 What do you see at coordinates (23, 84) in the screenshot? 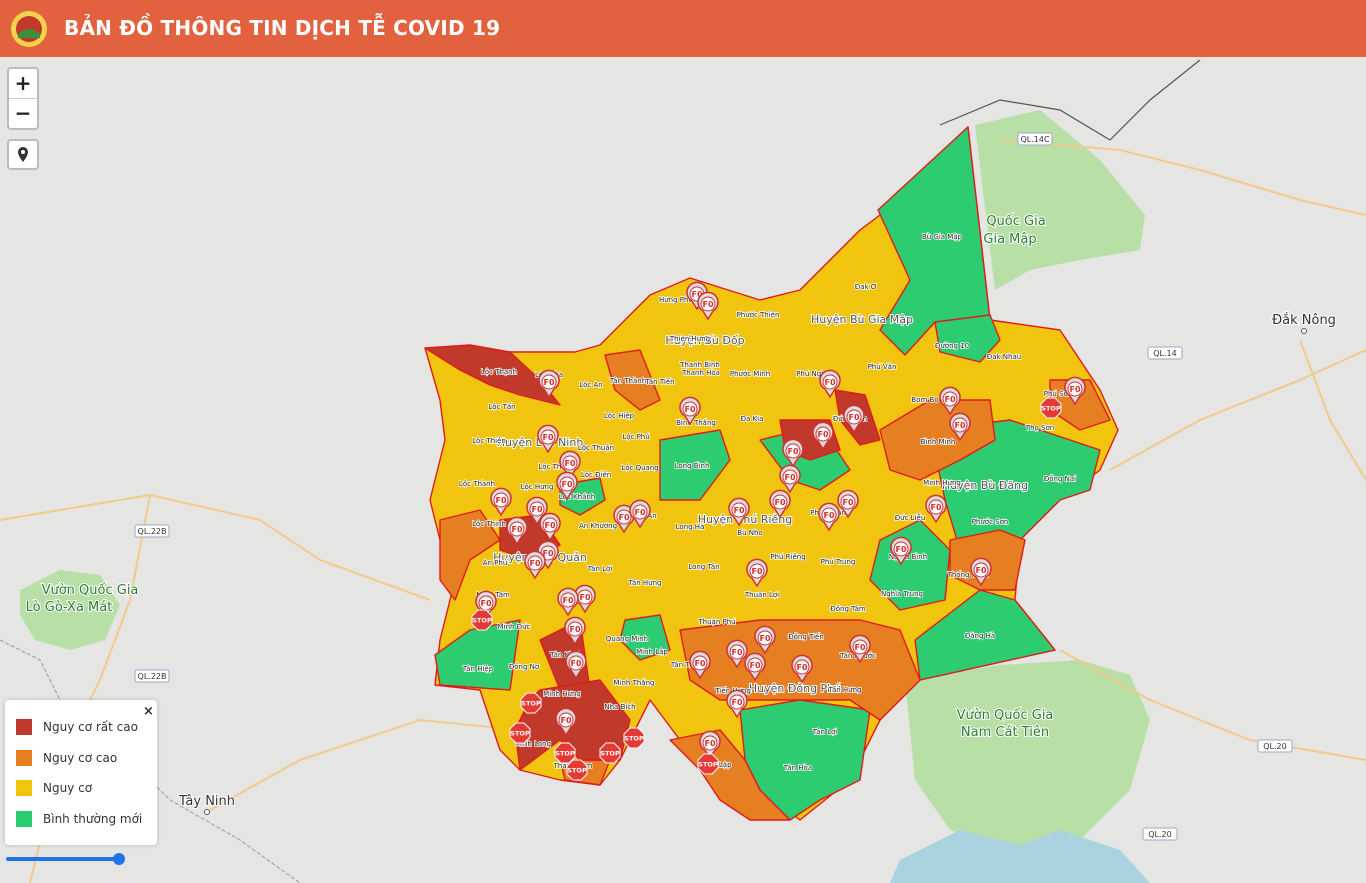
I see `zoom-in-button: +` at bounding box center [23, 84].